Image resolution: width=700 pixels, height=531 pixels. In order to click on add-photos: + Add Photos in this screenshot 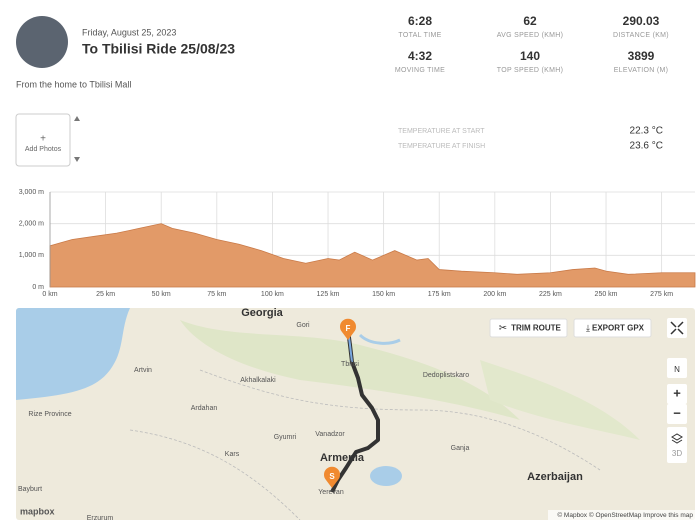, I will do `click(47, 140)`.